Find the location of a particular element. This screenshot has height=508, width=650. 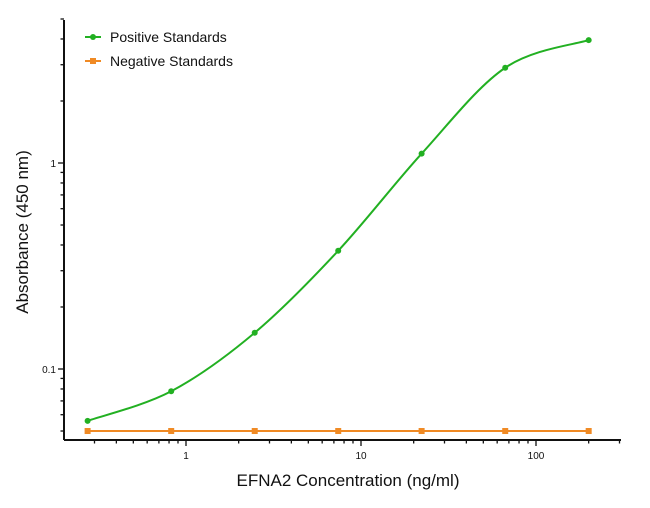

x-tick-label: 10 is located at coordinates (361, 456).